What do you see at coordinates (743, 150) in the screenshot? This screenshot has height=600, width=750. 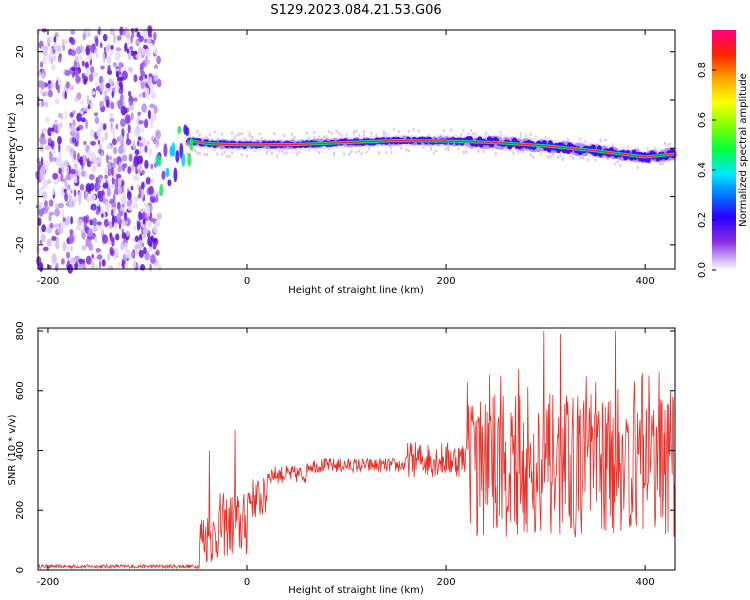 I see `colorbar-label: Normalized spectral amplitude` at bounding box center [743, 150].